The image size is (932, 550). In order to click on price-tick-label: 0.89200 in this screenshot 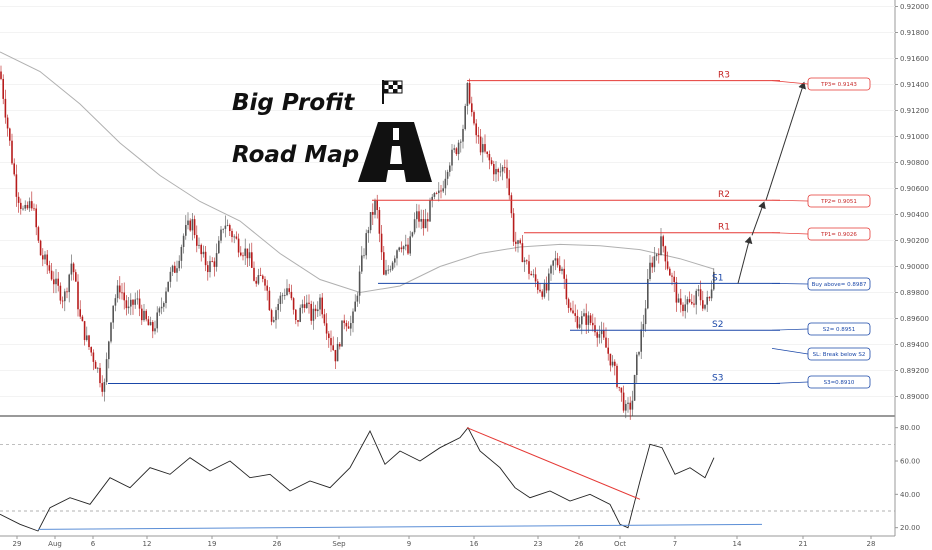, I will do `click(914, 371)`.